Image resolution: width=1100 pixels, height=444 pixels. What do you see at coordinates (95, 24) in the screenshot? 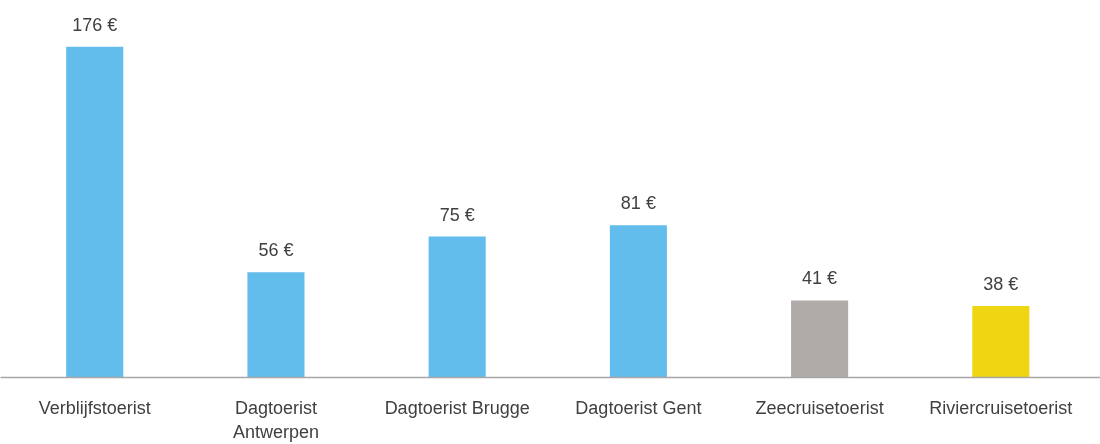
I see `data-label: 176 €` at bounding box center [95, 24].